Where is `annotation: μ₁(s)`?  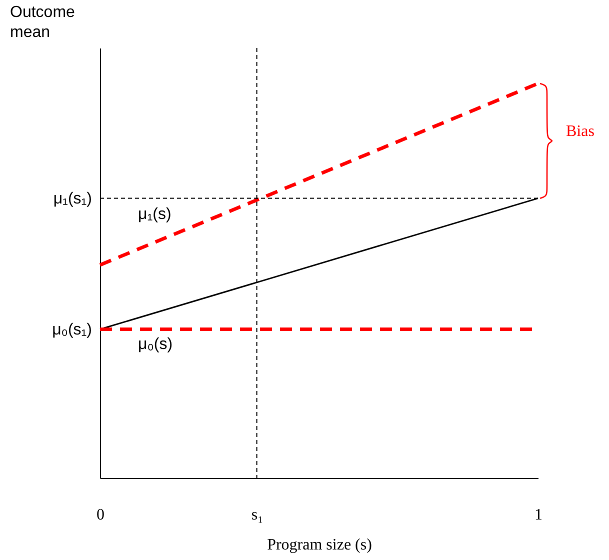
annotation: μ₁(s) is located at coordinates (155, 214).